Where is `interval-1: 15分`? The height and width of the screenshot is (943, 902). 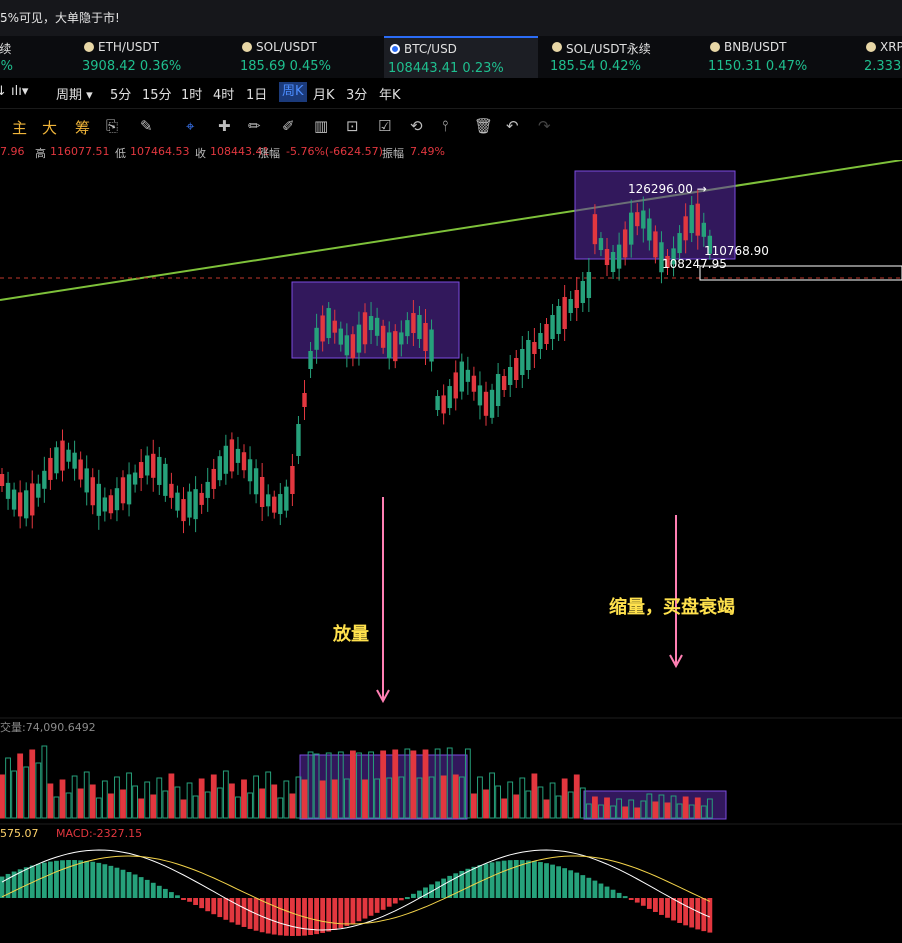
interval-1: 15分 is located at coordinates (157, 95).